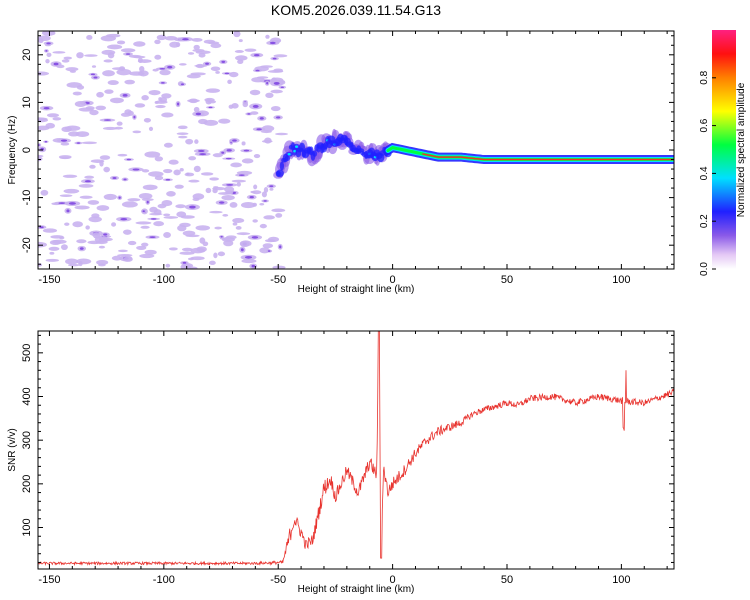 This screenshot has height=600, width=750. Describe the element at coordinates (27, 55) in the screenshot. I see `y-tick-label: 20` at that location.